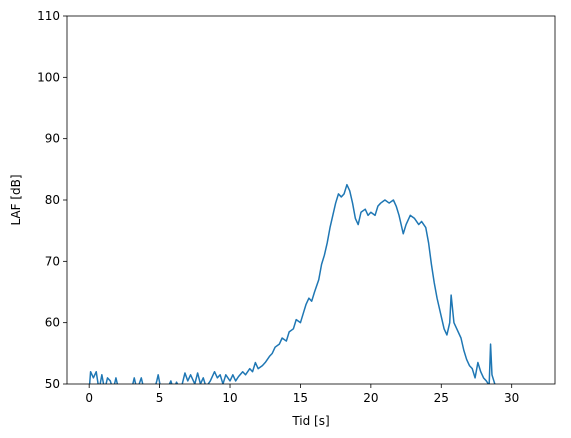 This screenshot has width=571, height=438. Describe the element at coordinates (229, 398) in the screenshot. I see `x-tick-label: 10` at that location.